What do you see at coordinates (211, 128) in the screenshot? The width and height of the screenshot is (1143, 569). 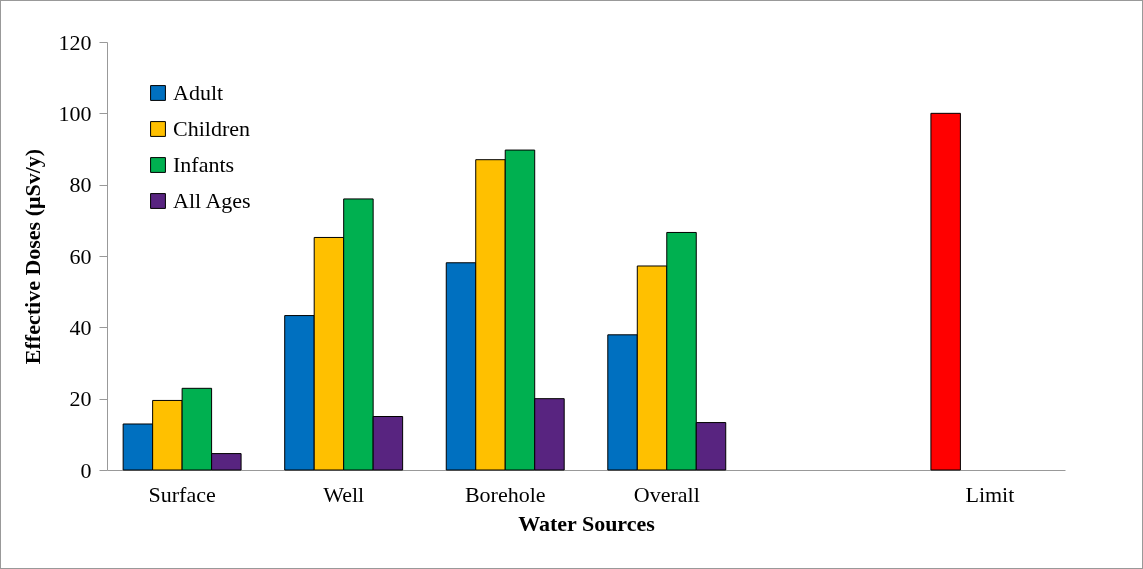 I see `legend-label: Children` at bounding box center [211, 128].